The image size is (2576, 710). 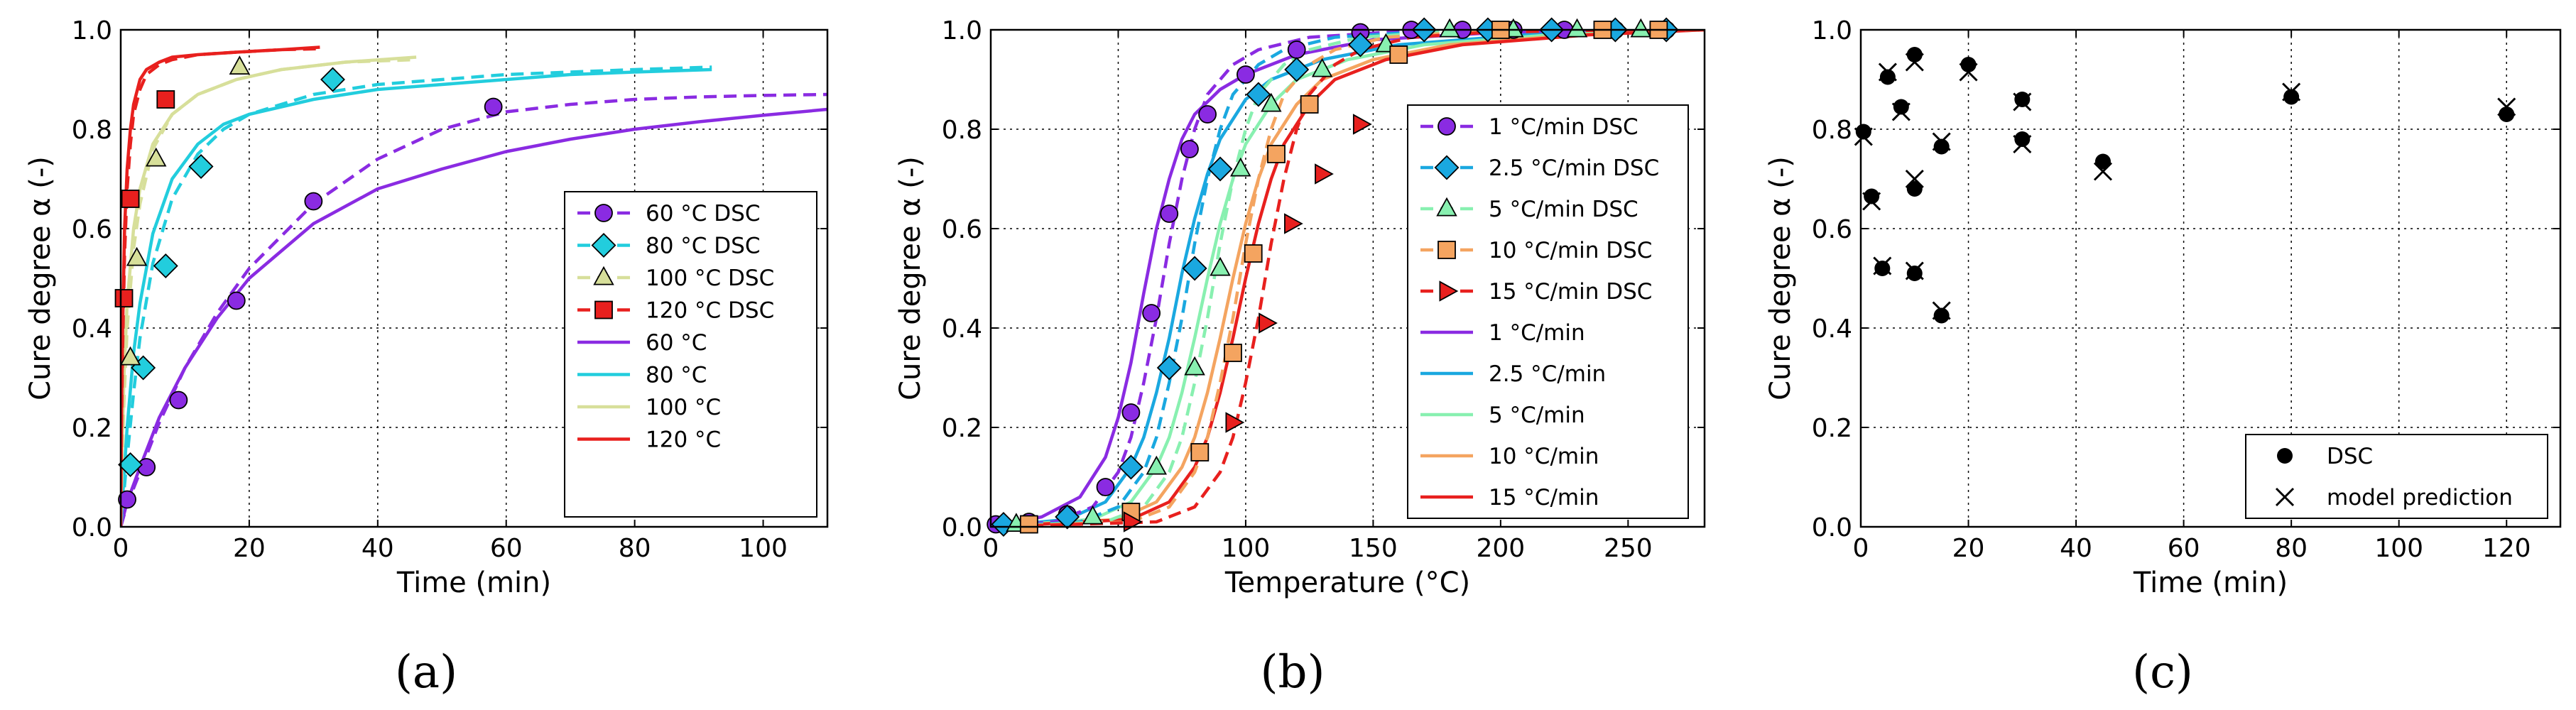 What do you see at coordinates (2420, 497) in the screenshot?
I see `legend-label: model prediction` at bounding box center [2420, 497].